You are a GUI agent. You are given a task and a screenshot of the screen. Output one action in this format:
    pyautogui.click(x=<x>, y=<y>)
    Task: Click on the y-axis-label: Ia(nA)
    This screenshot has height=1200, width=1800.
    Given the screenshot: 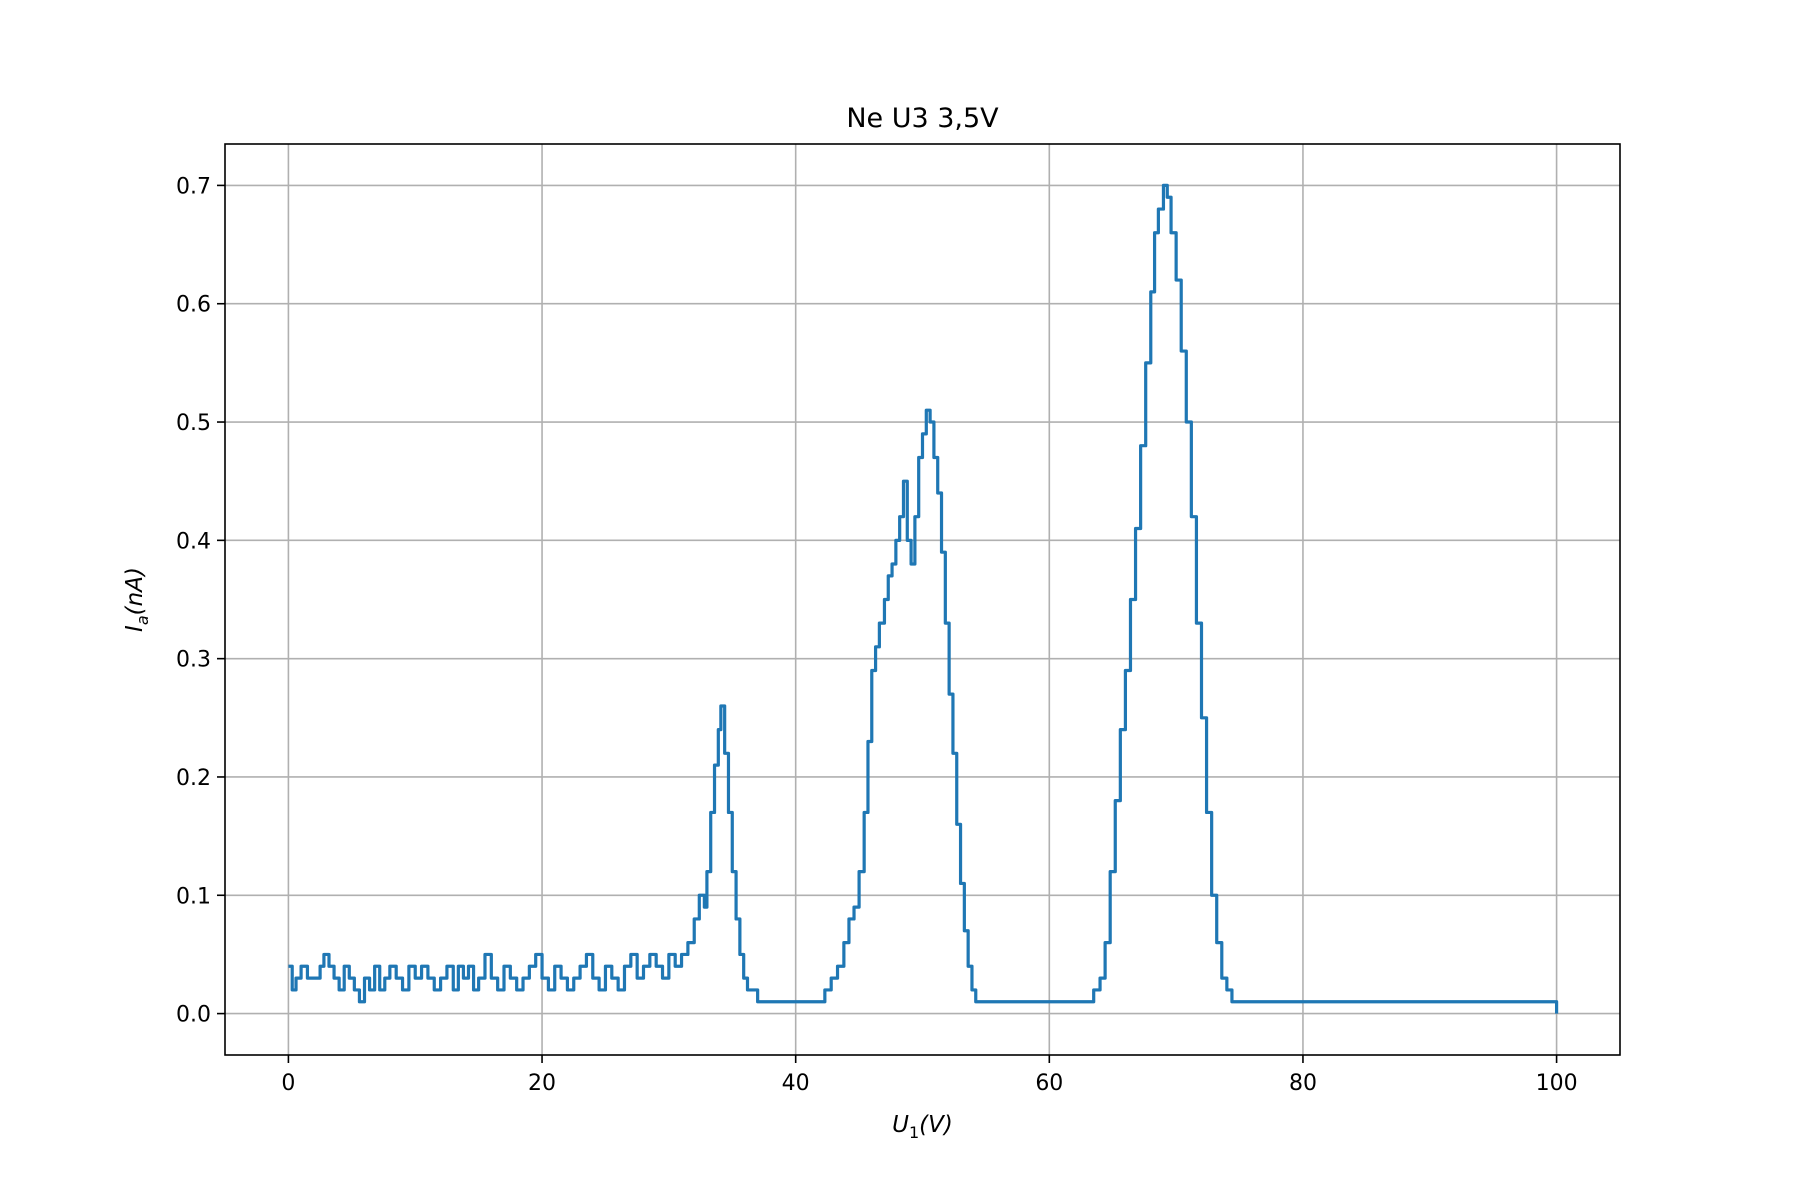 What is the action you would take?
    pyautogui.click(x=137, y=599)
    